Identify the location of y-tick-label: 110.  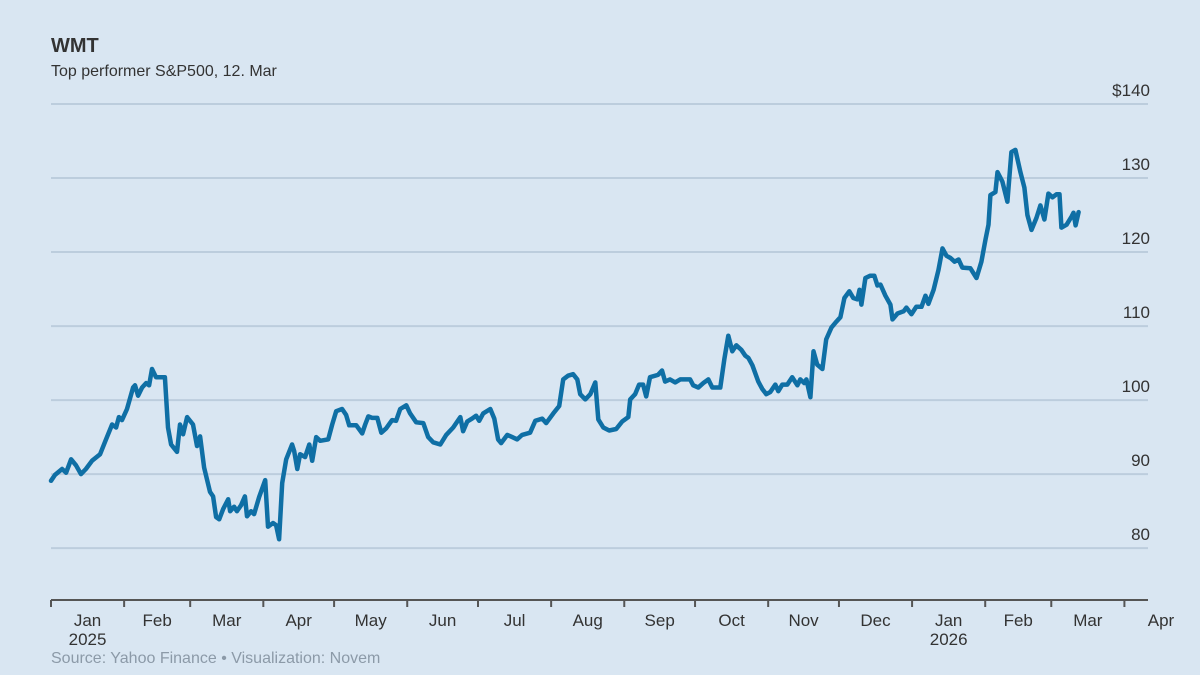
(1136, 312).